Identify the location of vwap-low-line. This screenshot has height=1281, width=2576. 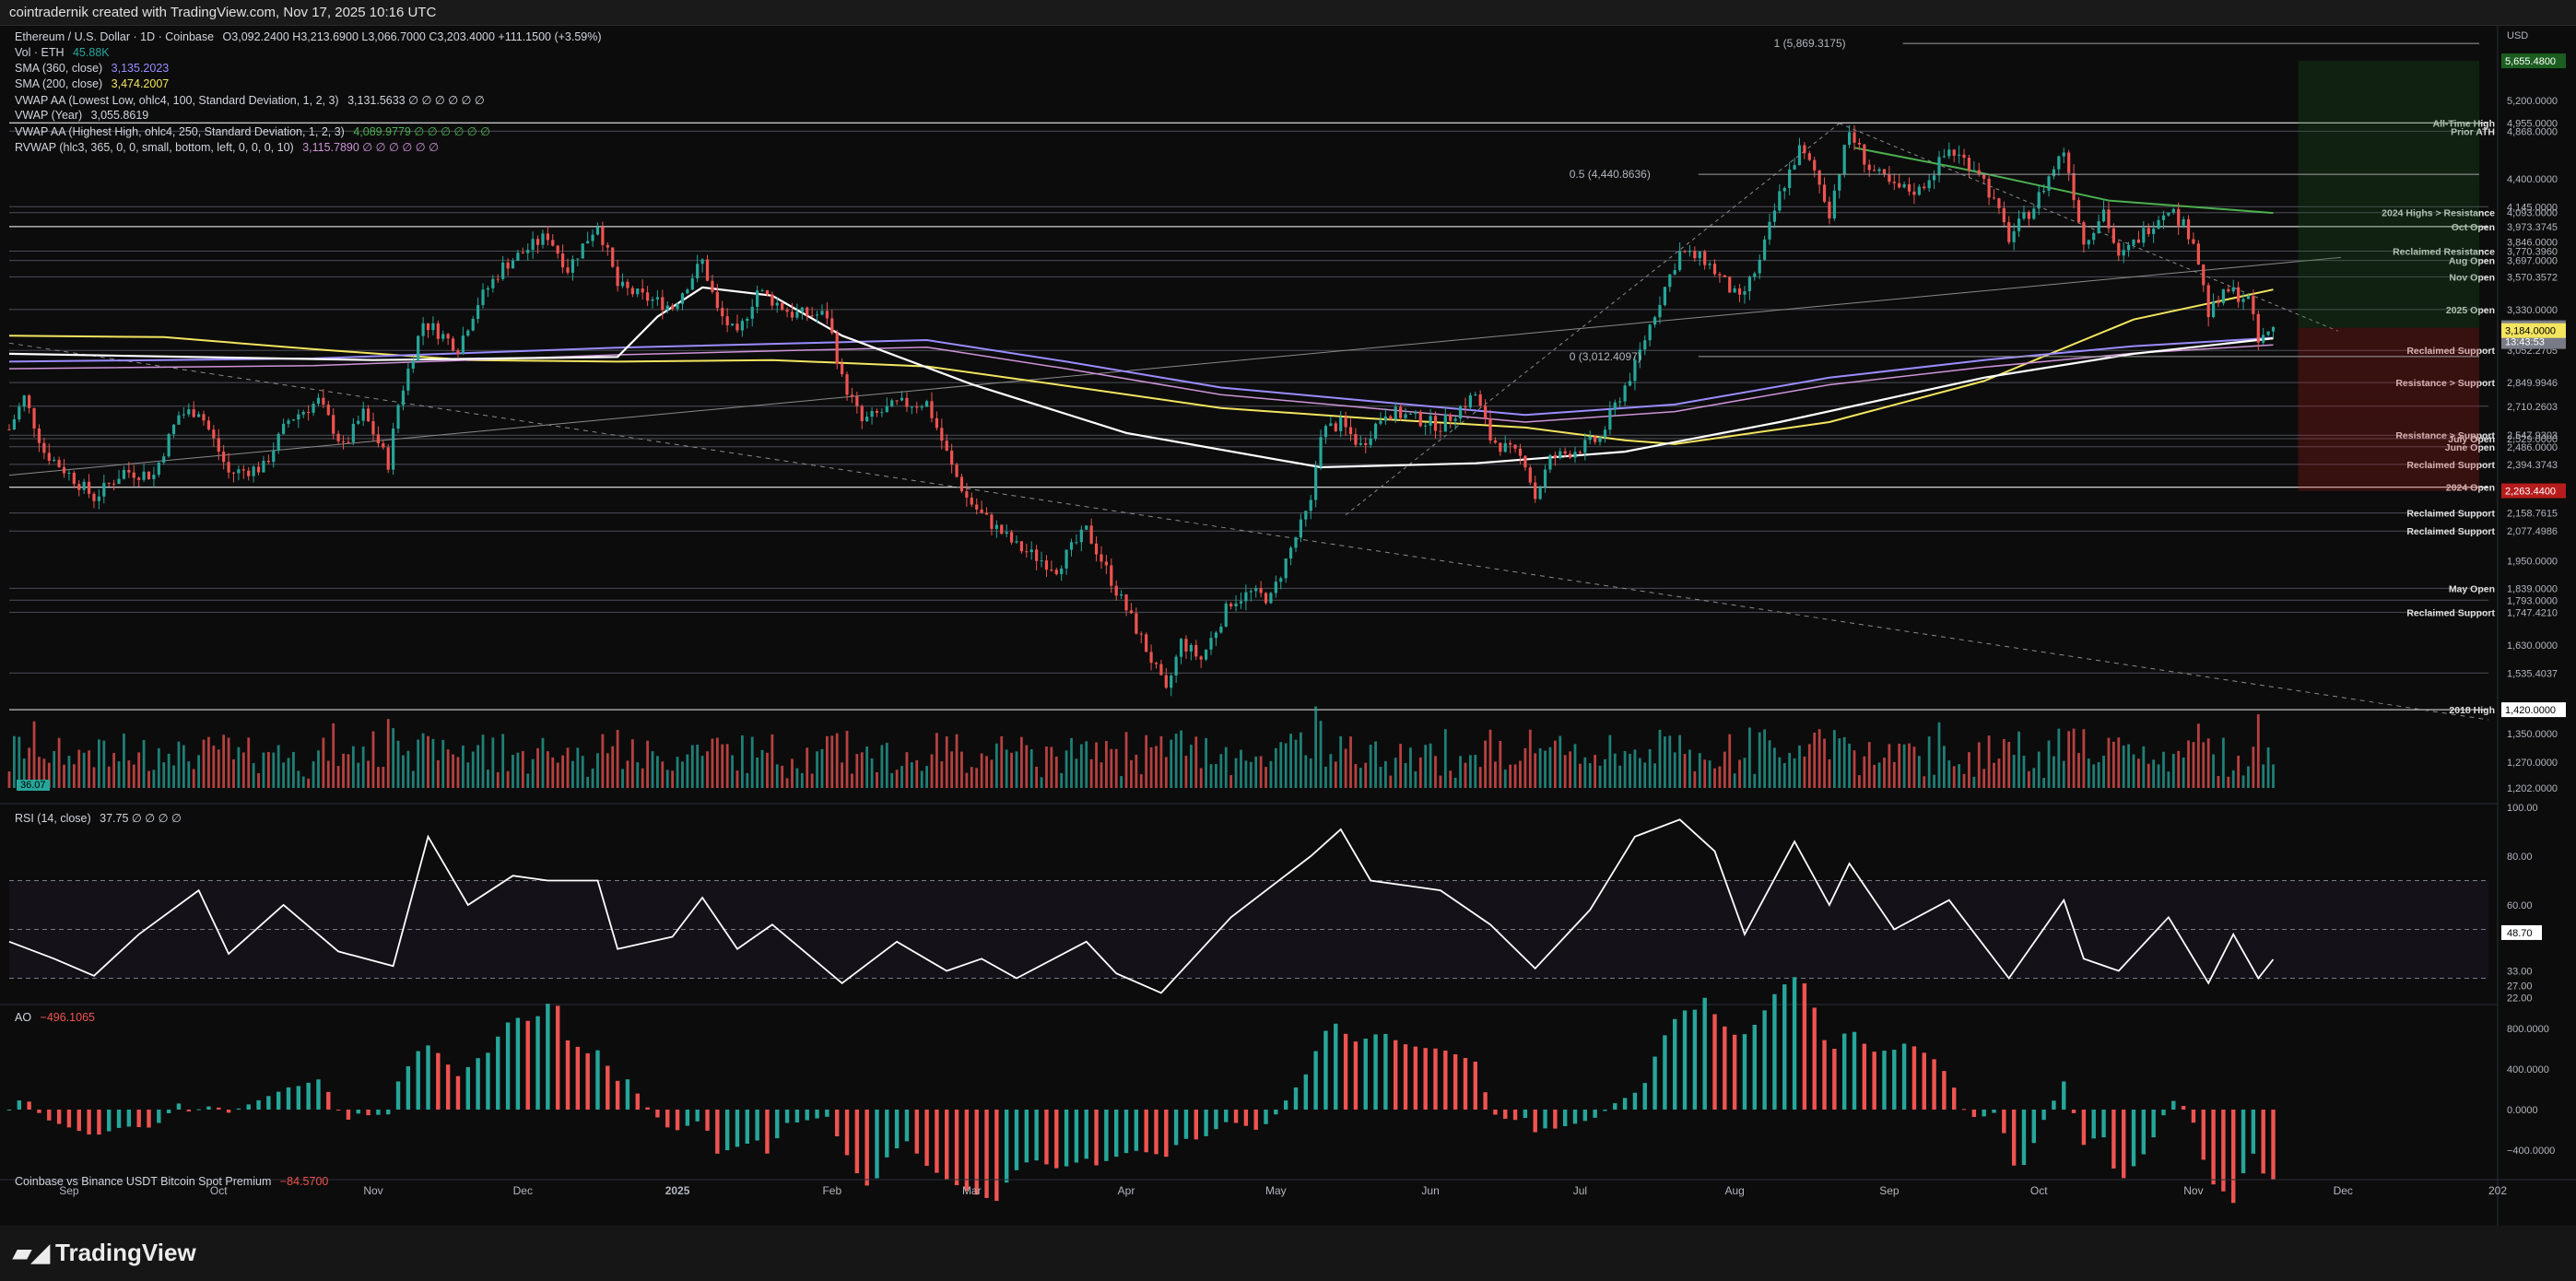
(1141, 377).